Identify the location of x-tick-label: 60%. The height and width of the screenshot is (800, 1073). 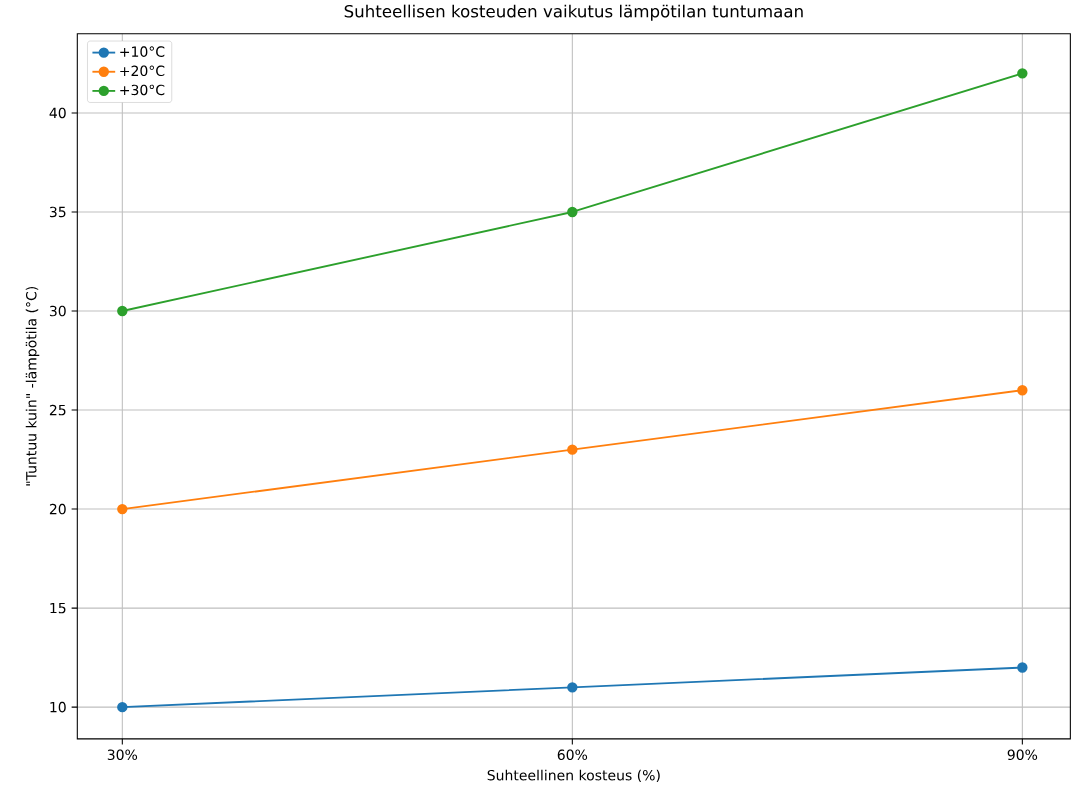
(572, 754).